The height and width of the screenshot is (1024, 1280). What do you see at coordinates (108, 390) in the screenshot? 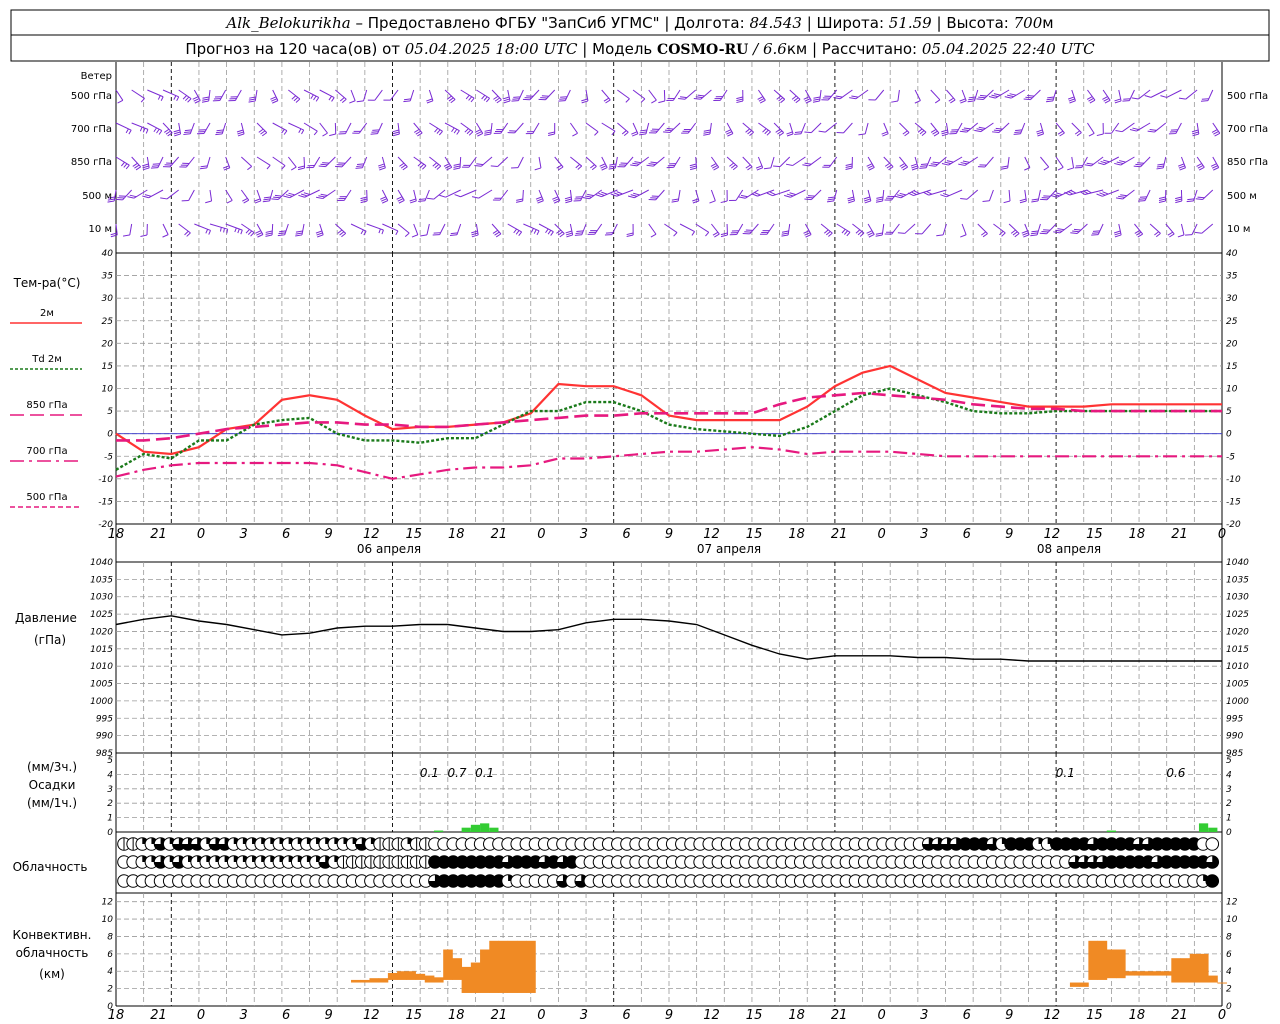
I see `temp-tick-left: 10` at bounding box center [108, 390].